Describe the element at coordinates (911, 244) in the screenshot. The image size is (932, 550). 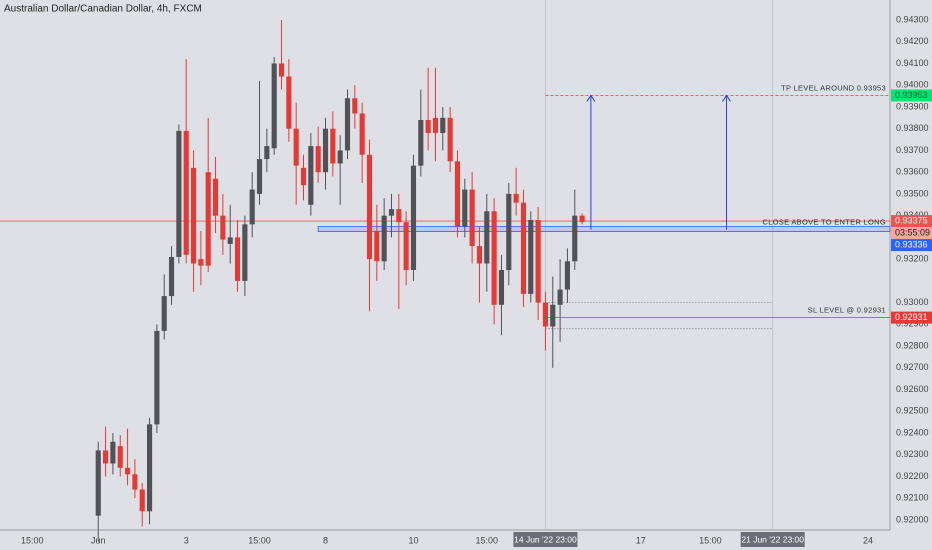
I see `price-tag-label: 0.93336` at that location.